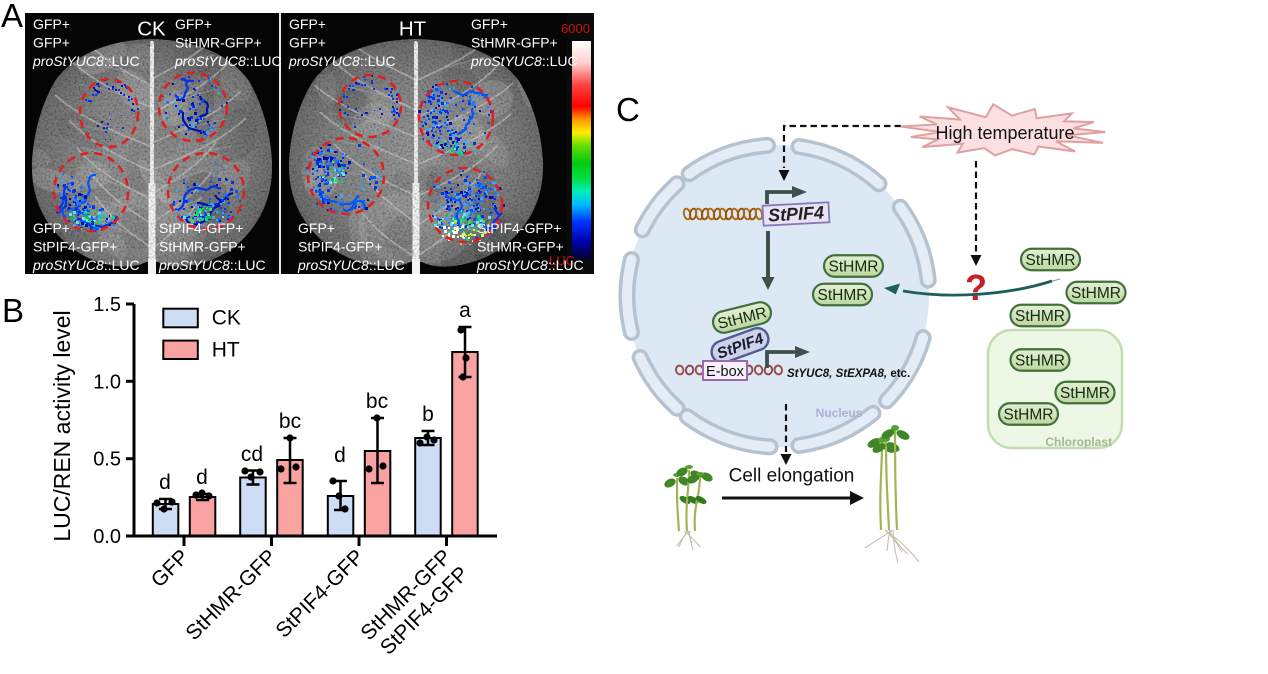 The image size is (1268, 674). I want to click on svg-text: 1.5, so click(107, 305).